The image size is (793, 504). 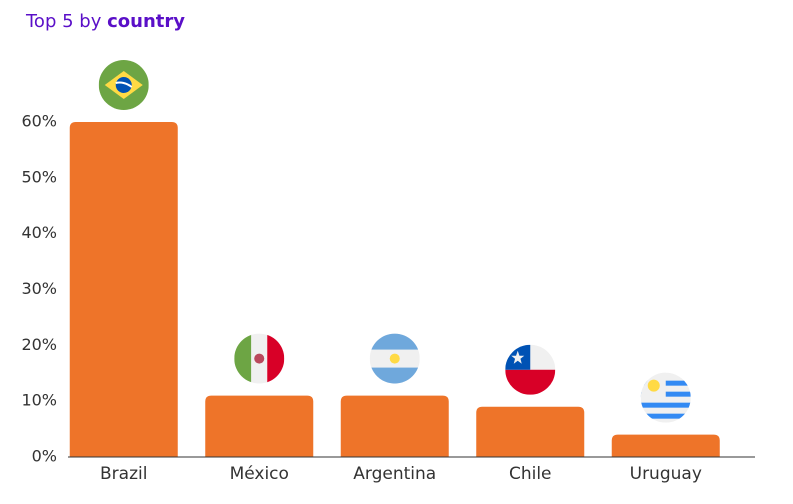 I want to click on y-tick-label: 10%, so click(x=39, y=400).